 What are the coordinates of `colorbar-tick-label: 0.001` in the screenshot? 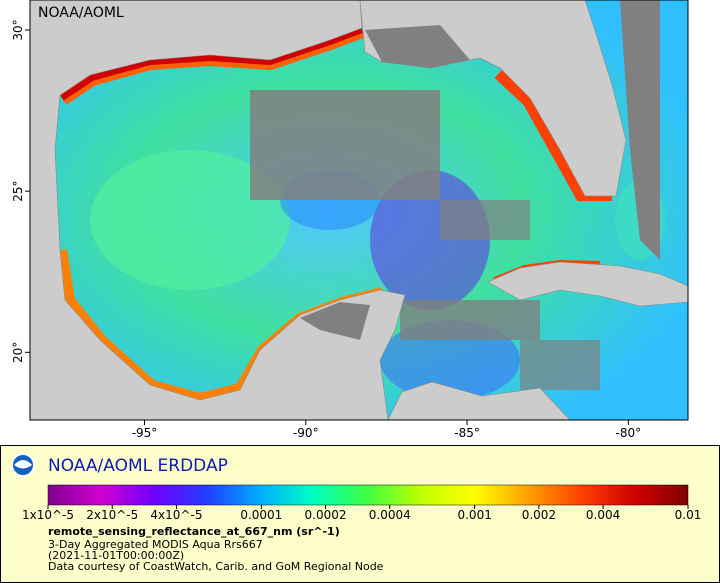 It's located at (474, 515).